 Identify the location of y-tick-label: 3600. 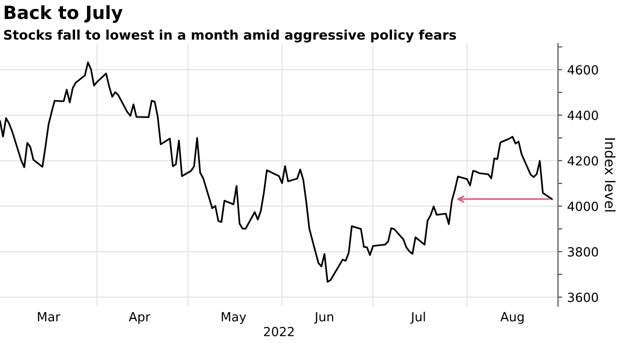
(583, 297).